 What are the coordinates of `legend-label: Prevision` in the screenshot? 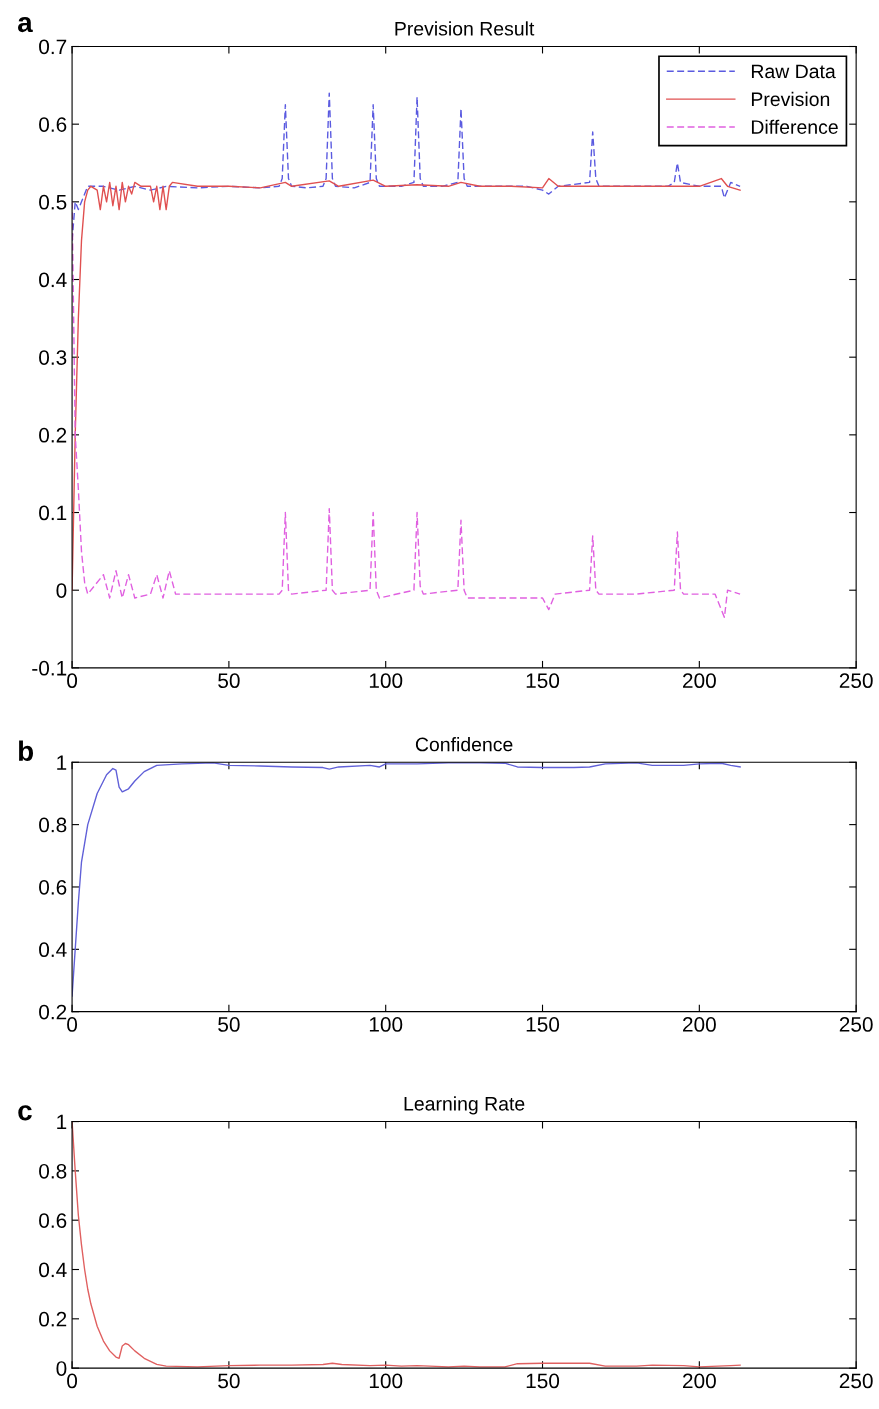 It's located at (790, 99).